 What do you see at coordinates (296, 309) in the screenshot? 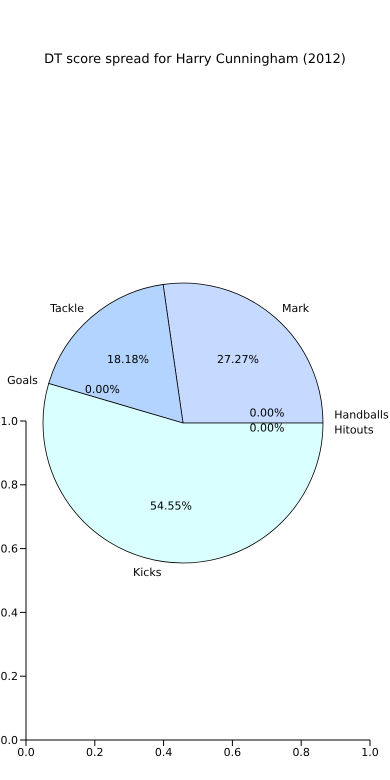
I see `slice-label: Mark` at bounding box center [296, 309].